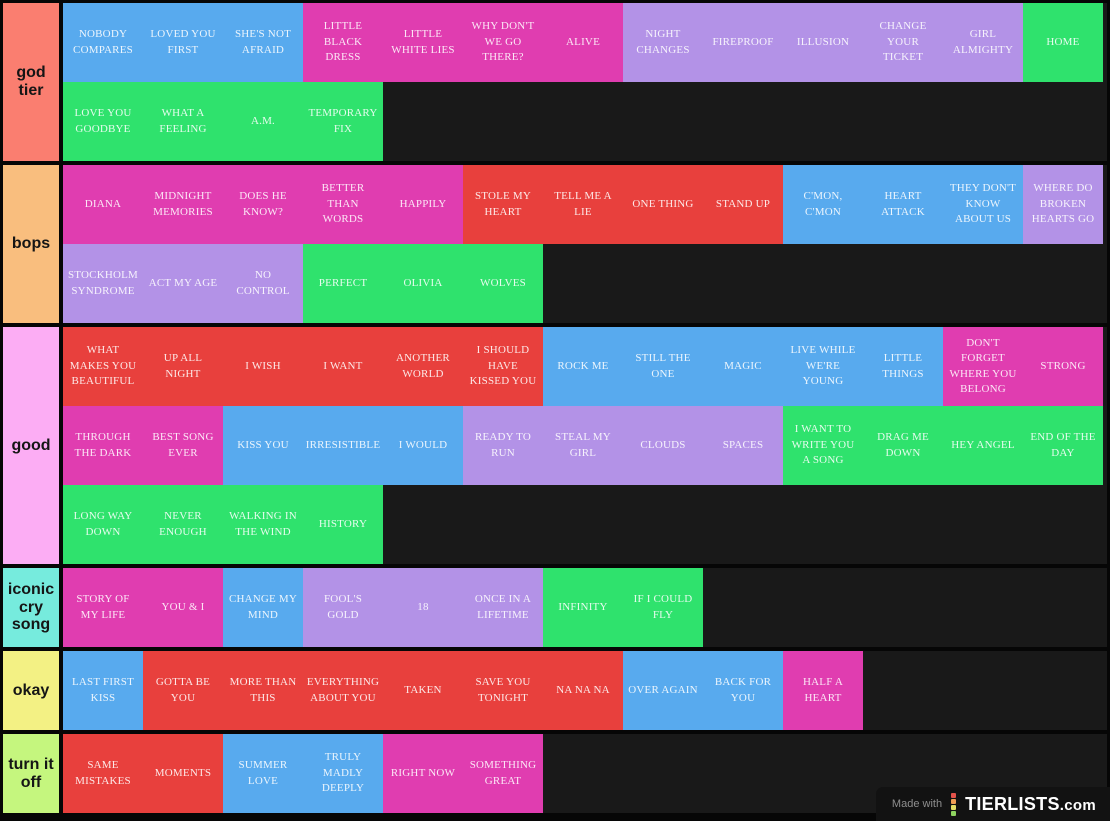 Image resolution: width=1110 pixels, height=821 pixels. What do you see at coordinates (663, 204) in the screenshot?
I see `song-tile: ONE THING` at bounding box center [663, 204].